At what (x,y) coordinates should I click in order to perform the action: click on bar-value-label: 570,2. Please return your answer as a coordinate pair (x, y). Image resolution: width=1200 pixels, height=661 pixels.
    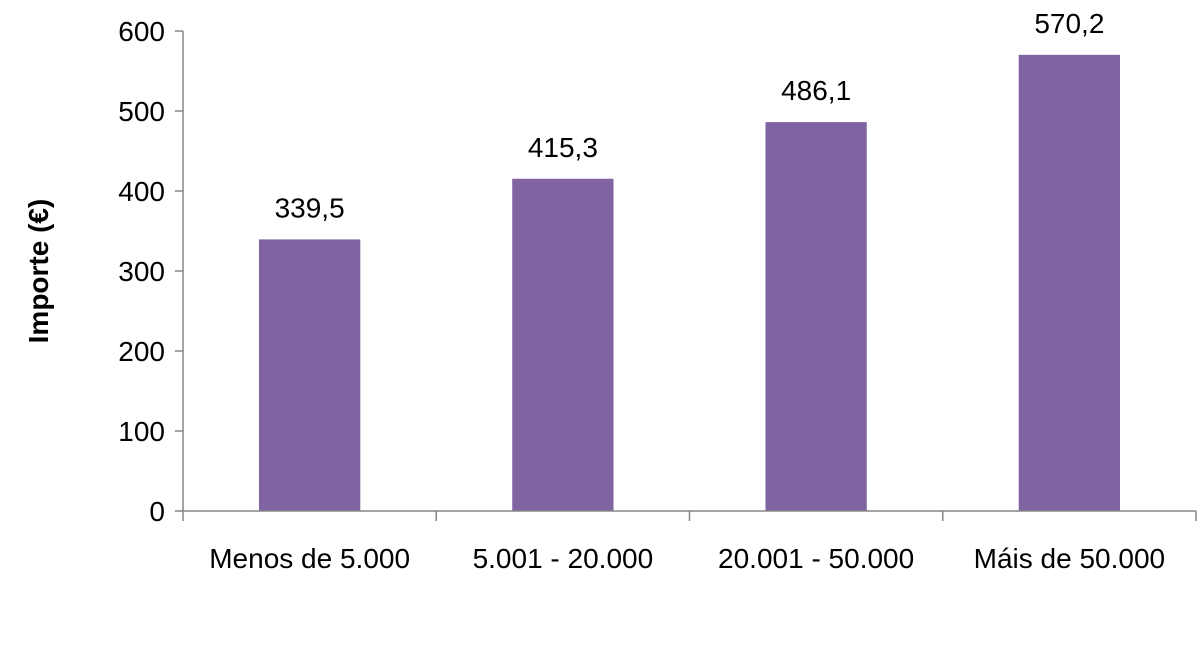
    Looking at the image, I should click on (1069, 23).